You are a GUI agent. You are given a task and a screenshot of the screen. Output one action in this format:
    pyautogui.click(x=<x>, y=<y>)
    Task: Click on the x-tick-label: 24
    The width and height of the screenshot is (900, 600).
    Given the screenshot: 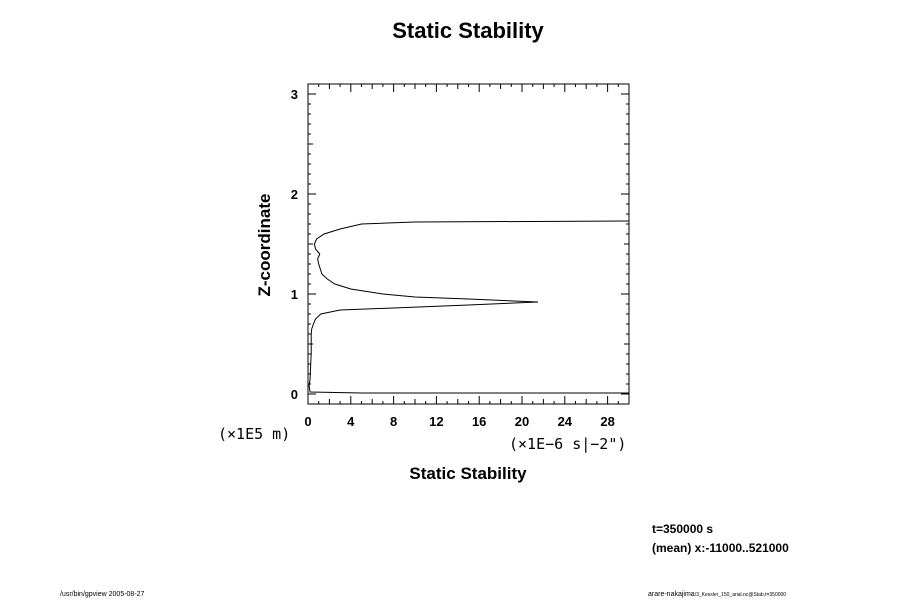 What is the action you would take?
    pyautogui.click(x=565, y=421)
    